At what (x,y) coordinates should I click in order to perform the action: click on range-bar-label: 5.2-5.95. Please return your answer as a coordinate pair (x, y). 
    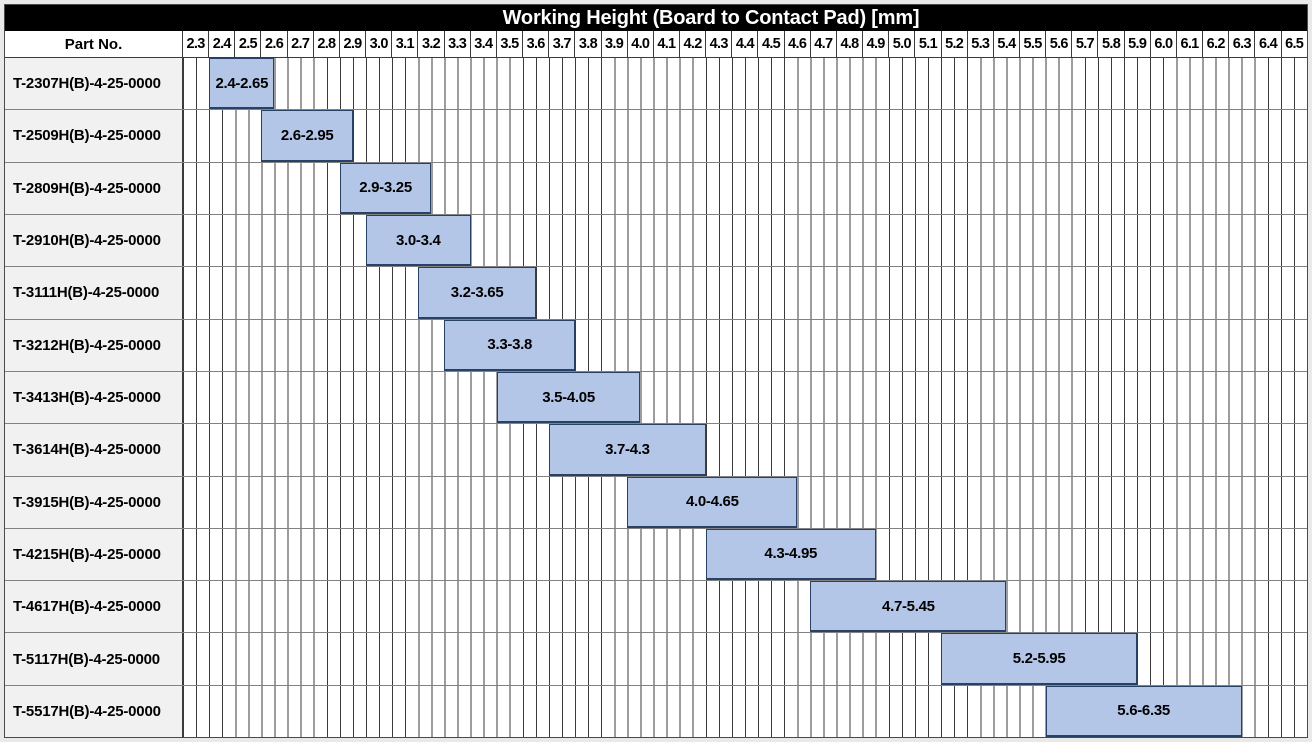
    Looking at the image, I should click on (1039, 659).